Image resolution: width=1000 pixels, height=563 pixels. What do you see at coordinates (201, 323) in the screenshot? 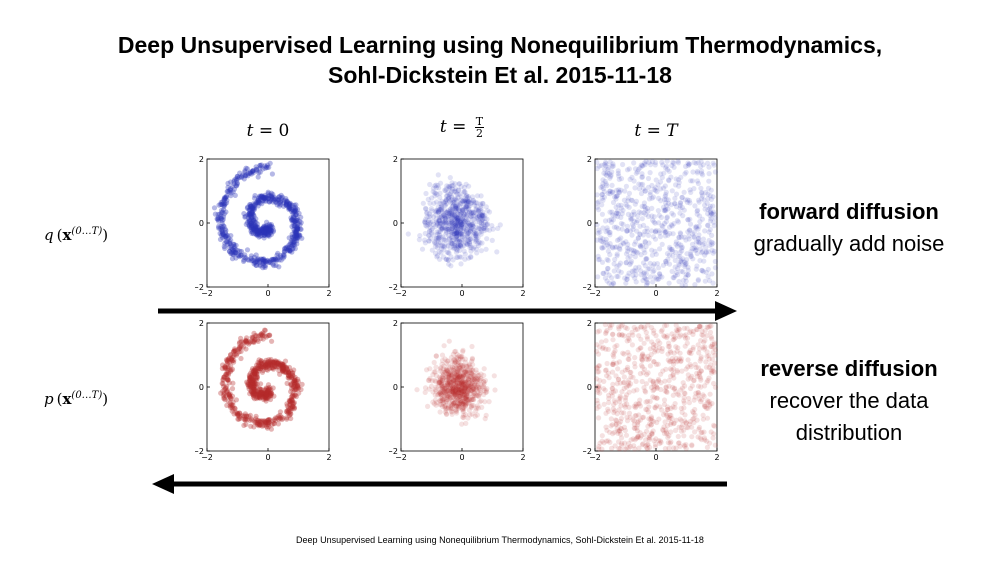
I see `y-tick-label: 2` at bounding box center [201, 323].